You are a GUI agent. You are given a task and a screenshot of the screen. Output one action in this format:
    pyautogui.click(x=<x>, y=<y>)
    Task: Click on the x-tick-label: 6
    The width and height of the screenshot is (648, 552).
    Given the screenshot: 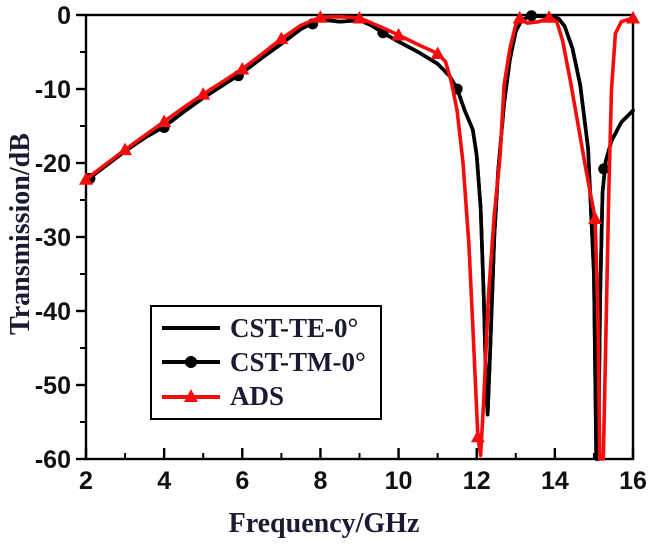 What is the action you would take?
    pyautogui.click(x=242, y=481)
    